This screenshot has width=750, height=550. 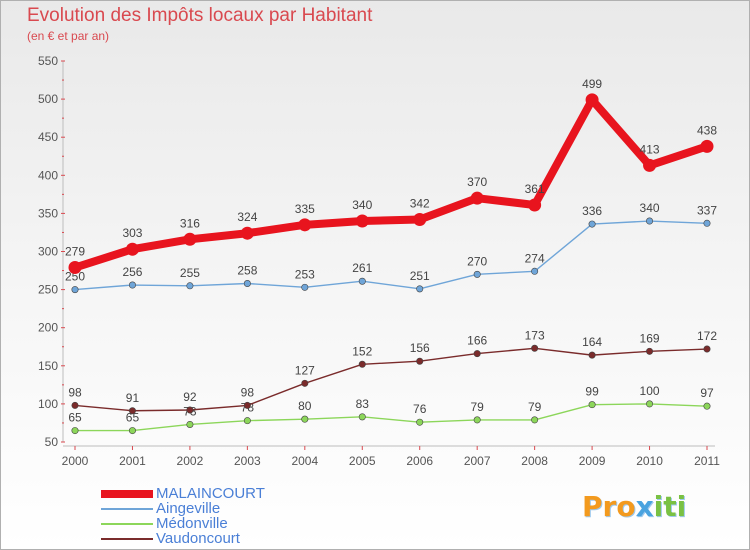 What do you see at coordinates (48, 328) in the screenshot?
I see `y-tick-label: 200` at bounding box center [48, 328].